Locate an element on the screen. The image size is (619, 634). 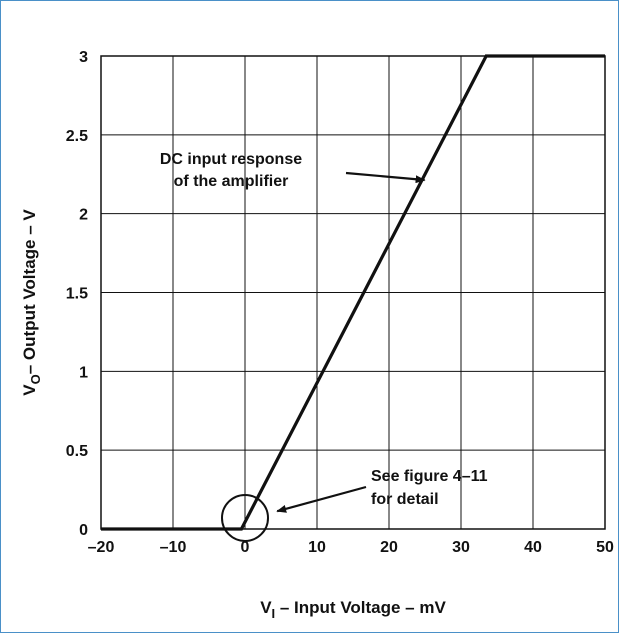
x-tick-label: –10 is located at coordinates (173, 547).